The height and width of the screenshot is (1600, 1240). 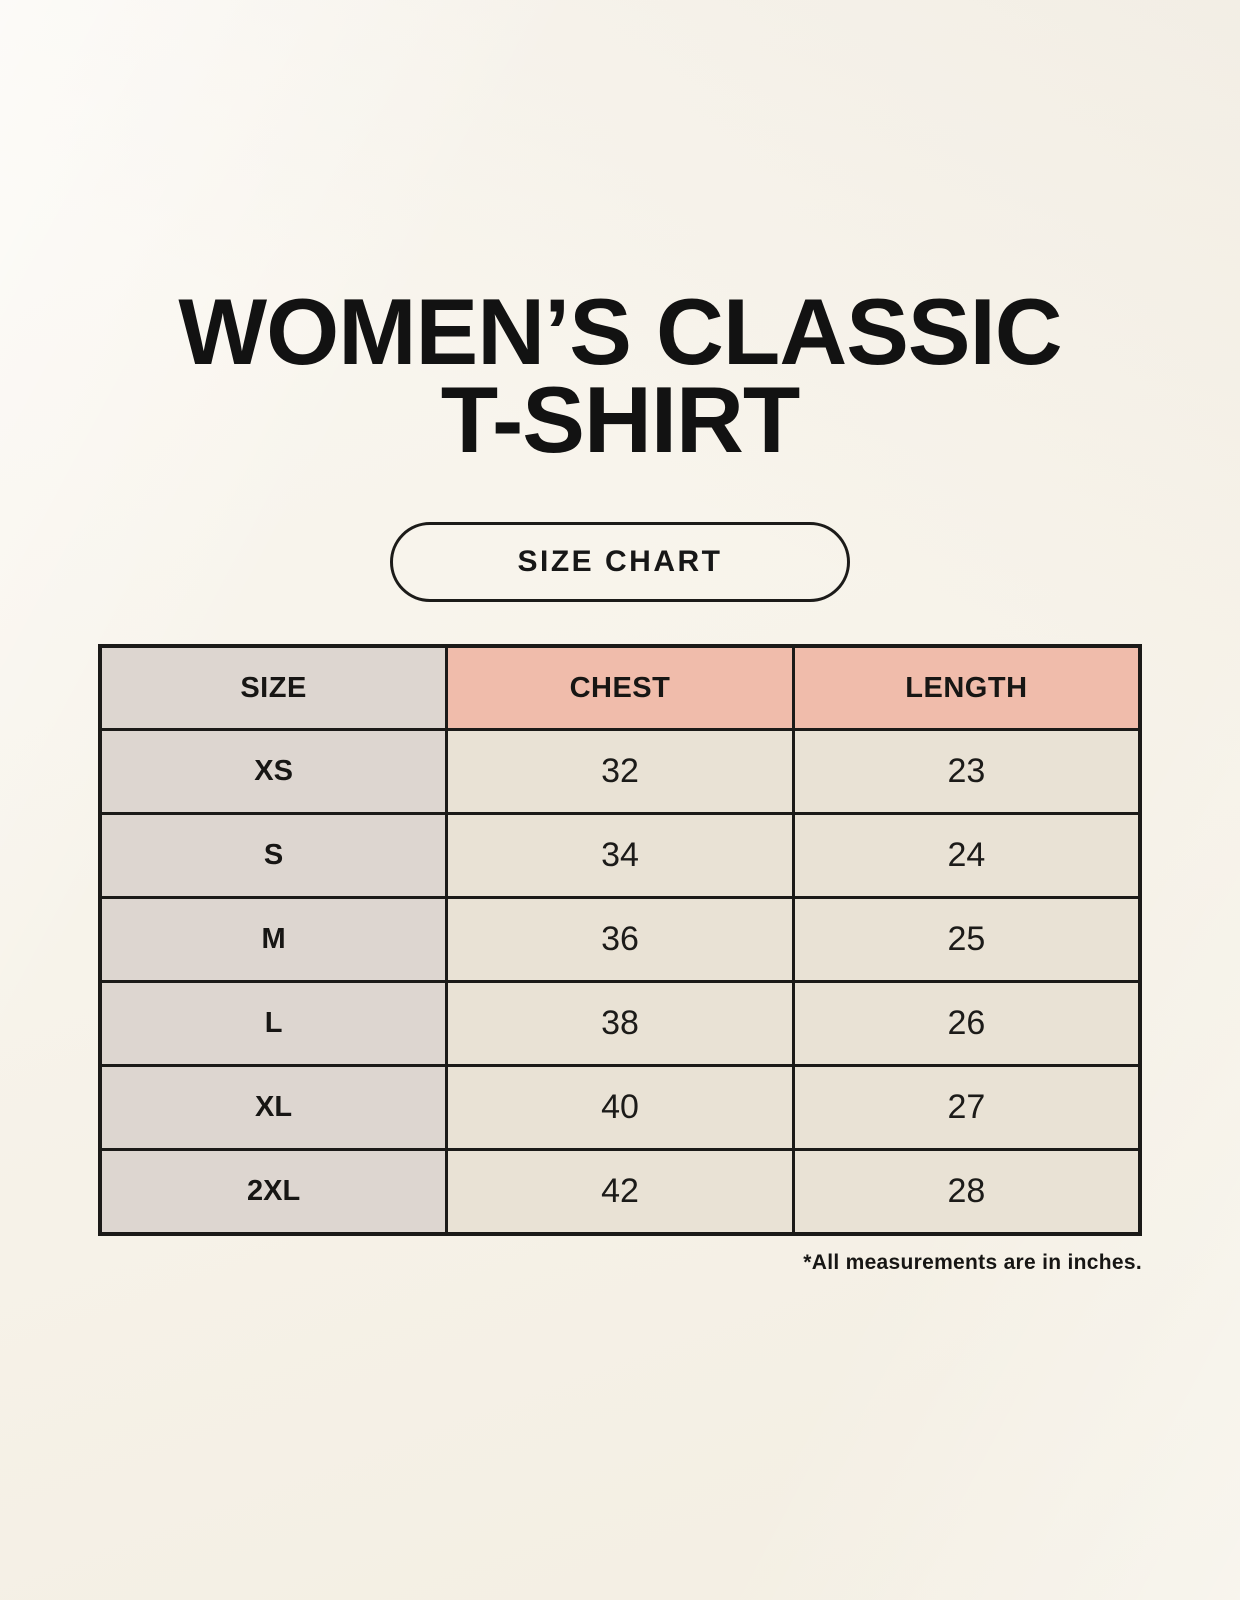 What do you see at coordinates (273, 772) in the screenshot?
I see `size-label-cell: XS` at bounding box center [273, 772].